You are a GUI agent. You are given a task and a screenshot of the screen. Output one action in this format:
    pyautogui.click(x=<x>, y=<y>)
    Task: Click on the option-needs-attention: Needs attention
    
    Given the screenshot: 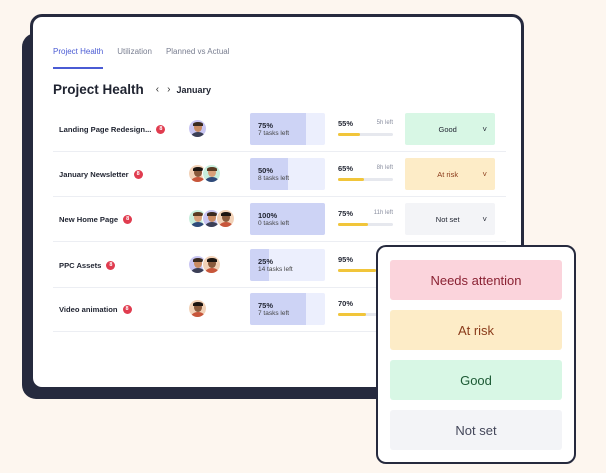 What is the action you would take?
    pyautogui.click(x=476, y=280)
    